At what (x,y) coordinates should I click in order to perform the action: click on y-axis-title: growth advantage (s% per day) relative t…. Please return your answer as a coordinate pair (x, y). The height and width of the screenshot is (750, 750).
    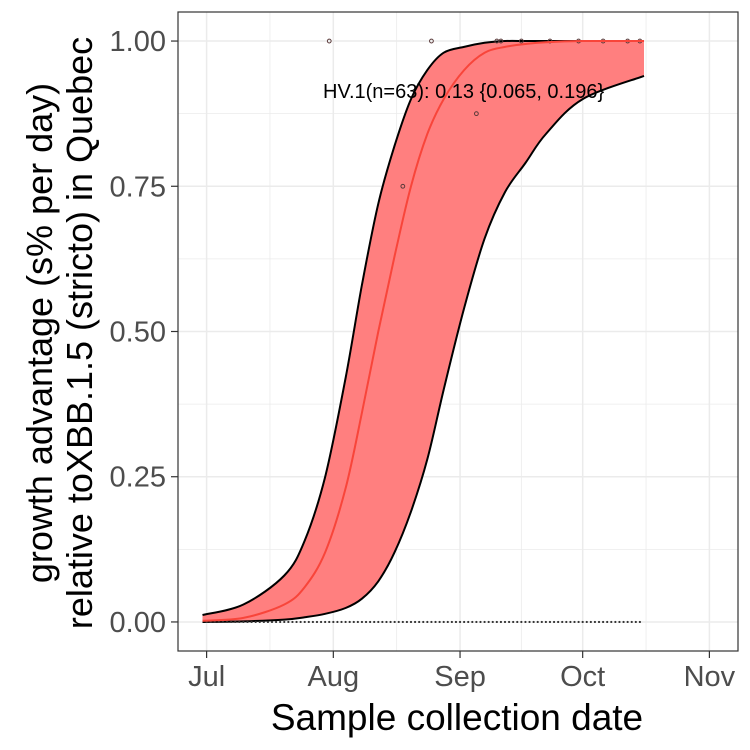
    Looking at the image, I should click on (59, 333).